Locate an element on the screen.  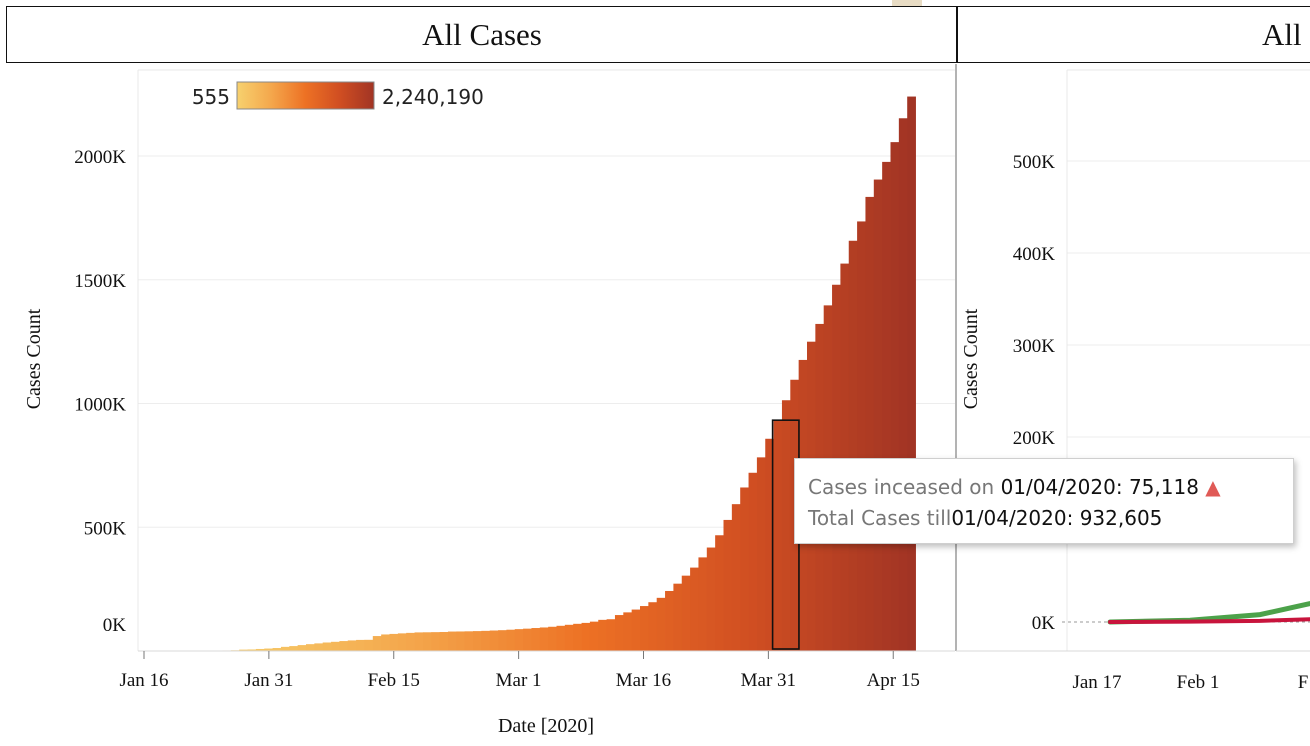
tooltip-total-value: 932,605 is located at coordinates (1121, 518).